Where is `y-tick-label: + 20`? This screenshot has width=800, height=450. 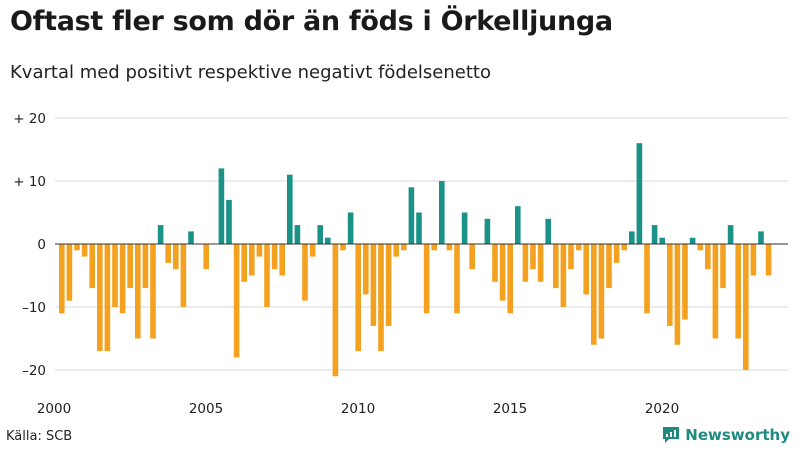 y-tick-label: + 20 is located at coordinates (29, 119).